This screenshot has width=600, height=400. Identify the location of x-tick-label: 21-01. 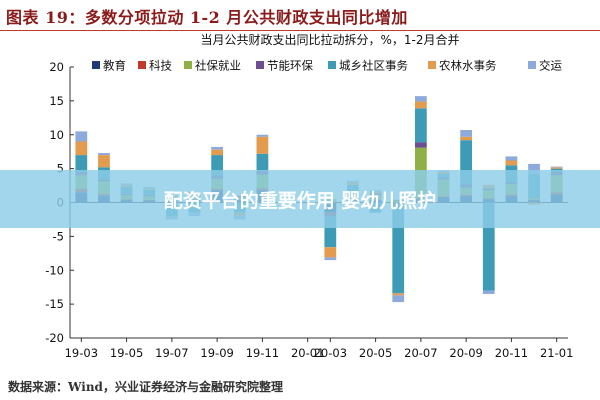
(556, 353).